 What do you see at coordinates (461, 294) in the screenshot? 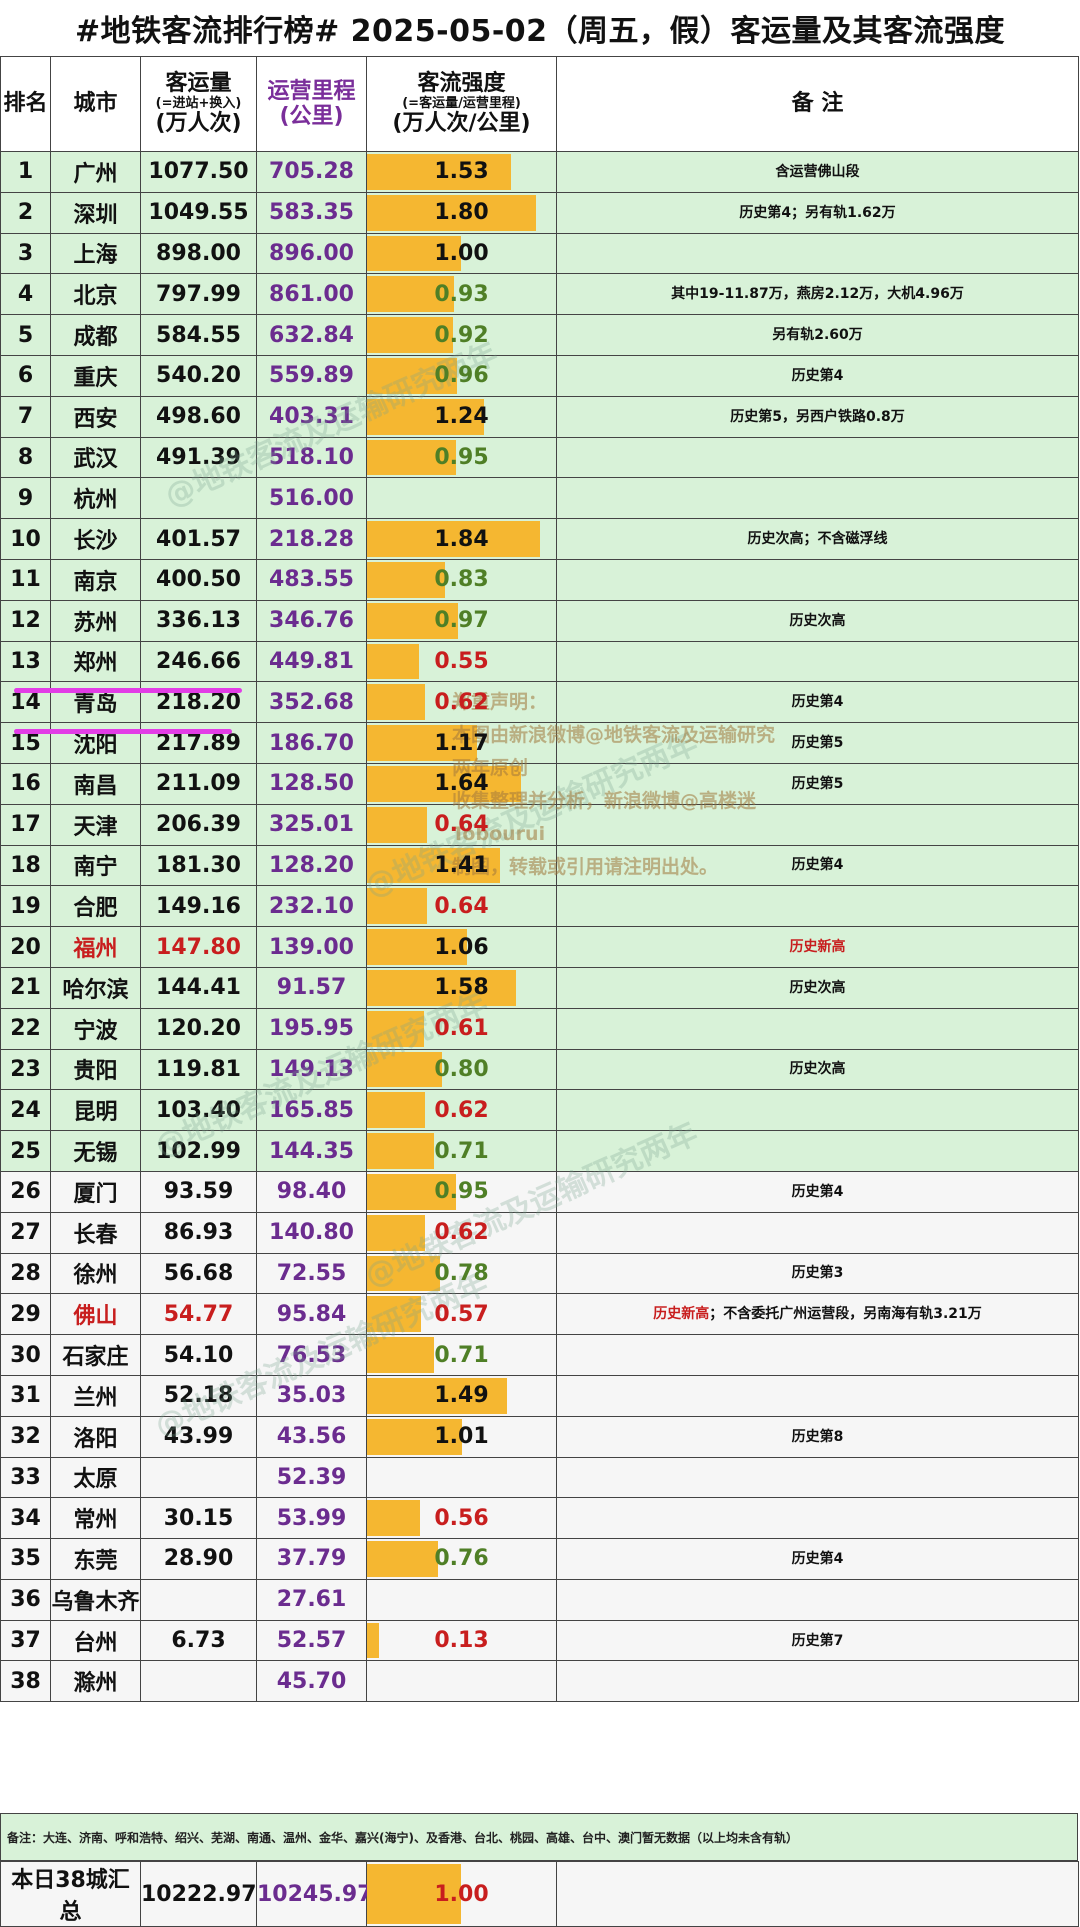
I see `intensity-cell: 0.93` at bounding box center [461, 294].